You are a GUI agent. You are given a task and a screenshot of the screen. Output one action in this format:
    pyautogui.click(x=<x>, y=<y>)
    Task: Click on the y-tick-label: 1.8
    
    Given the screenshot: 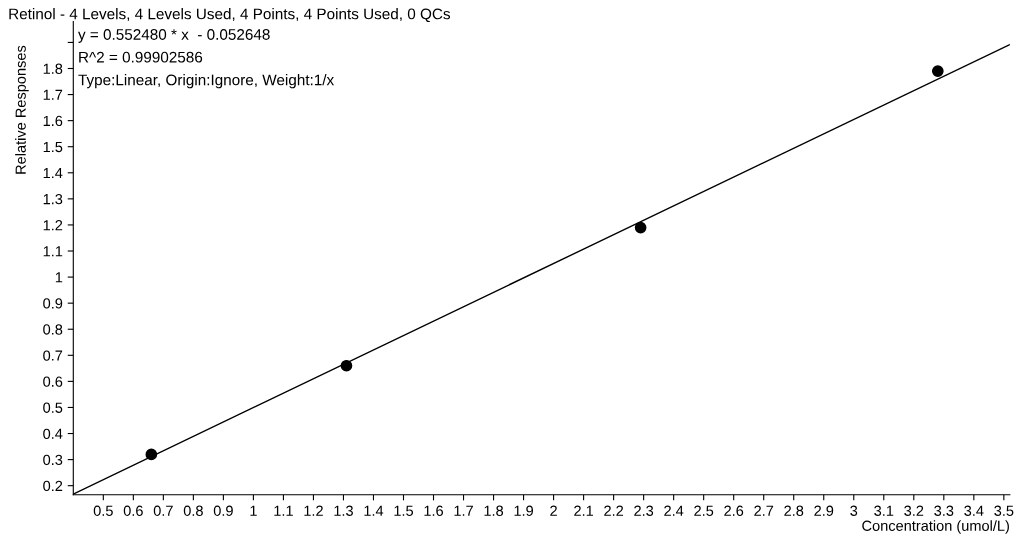 What is the action you would take?
    pyautogui.click(x=53, y=68)
    